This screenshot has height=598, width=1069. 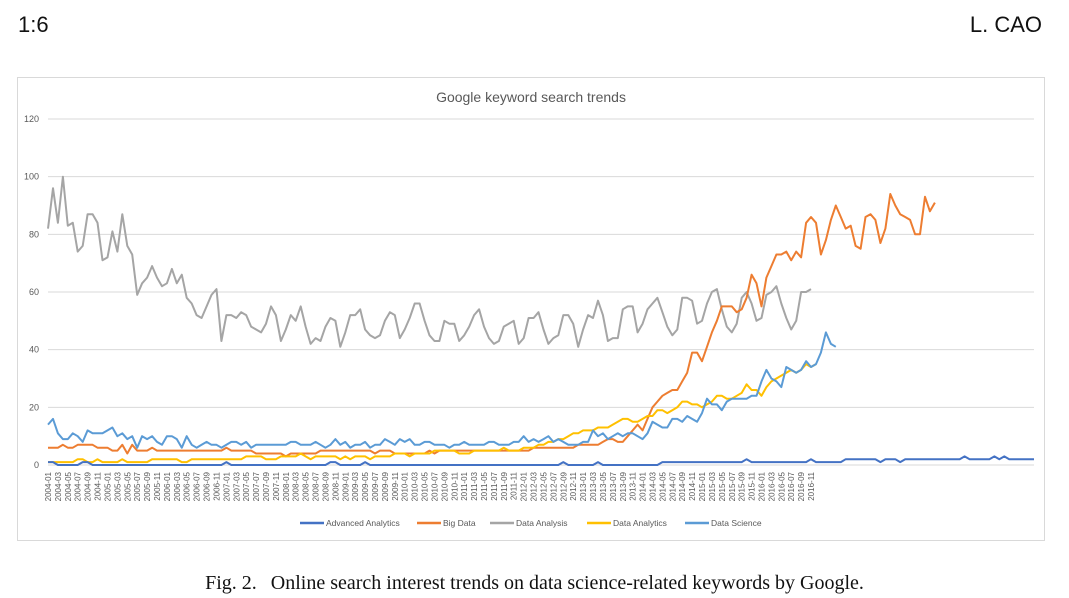 I want to click on x-tick-label: 2010-09, so click(x=444, y=486).